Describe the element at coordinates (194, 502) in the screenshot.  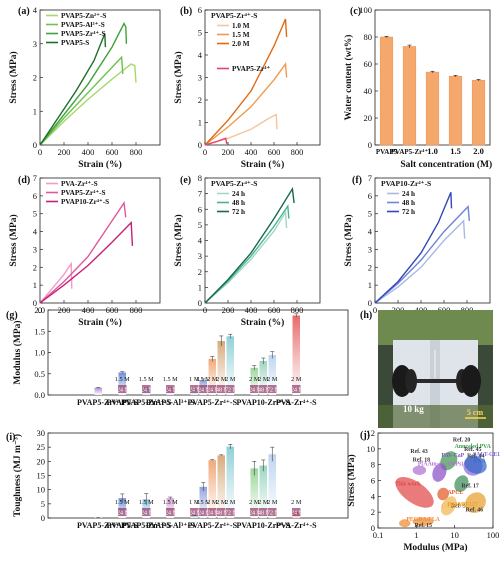
I see `bar-conc-label-i: 1 M` at that location.